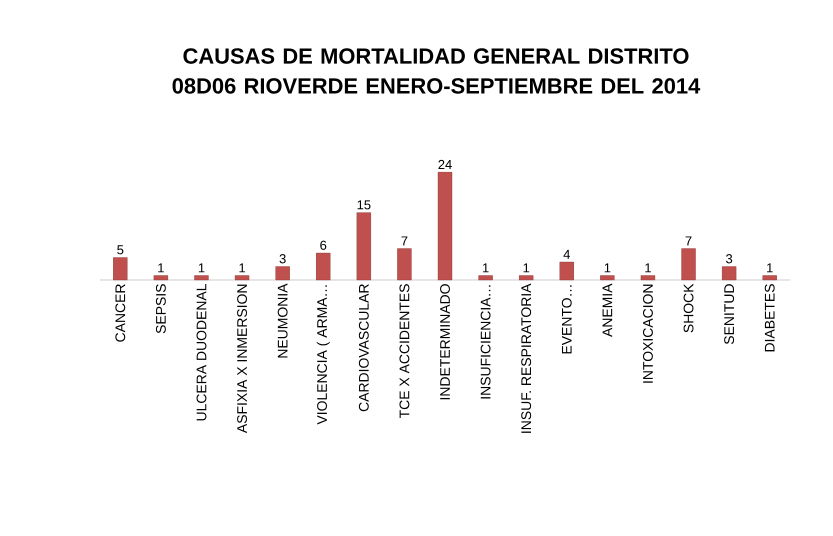  What do you see at coordinates (363, 348) in the screenshot?
I see `x-tick-label: CARDIOVASCULAR` at bounding box center [363, 348].